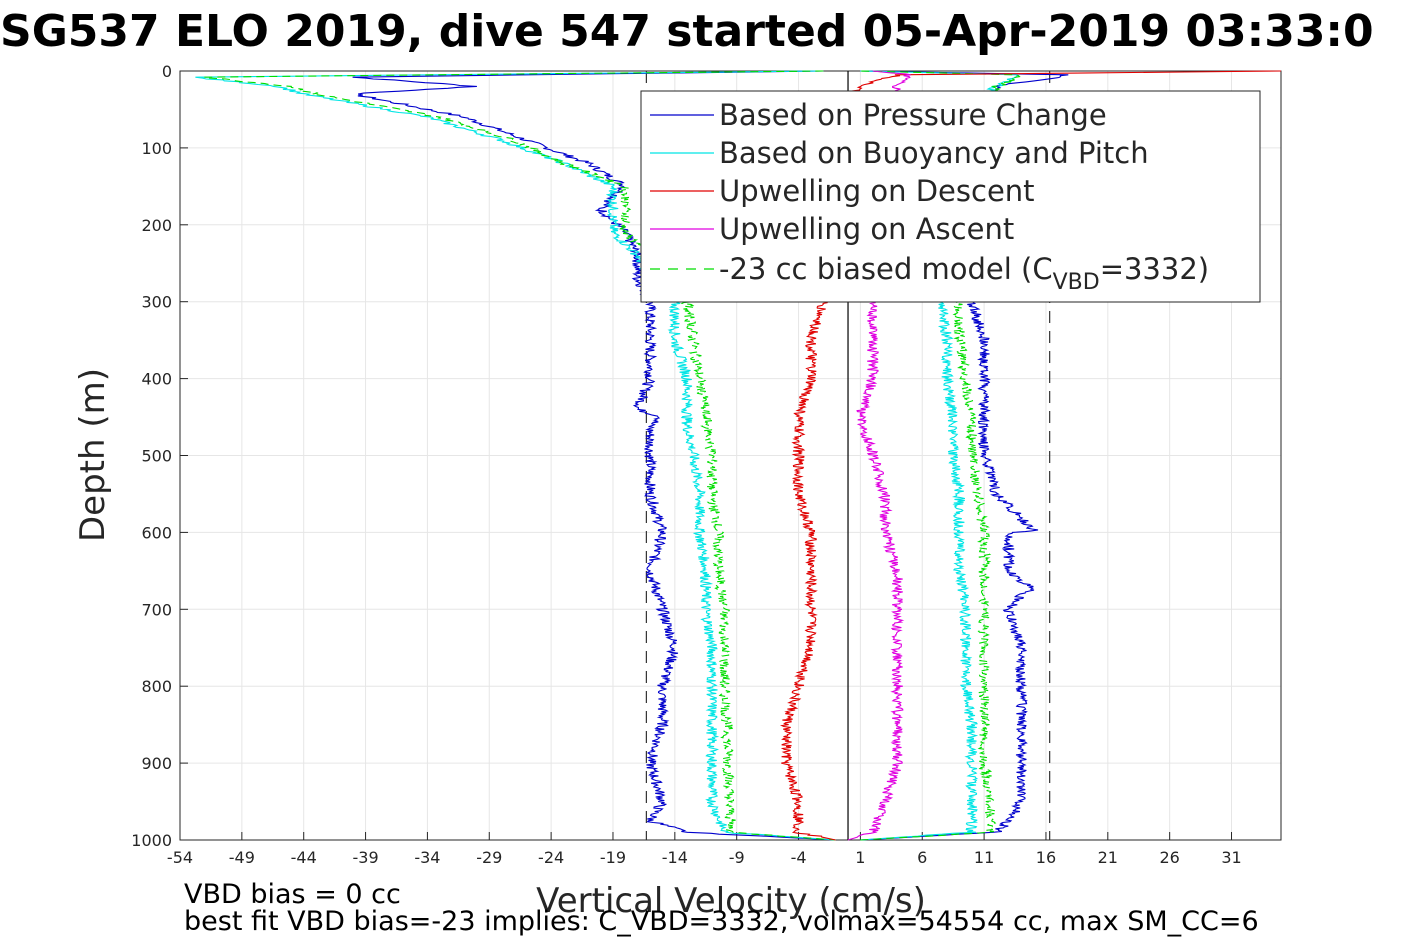  Describe the element at coordinates (737, 857) in the screenshot. I see `x-tick-label: -9` at that location.